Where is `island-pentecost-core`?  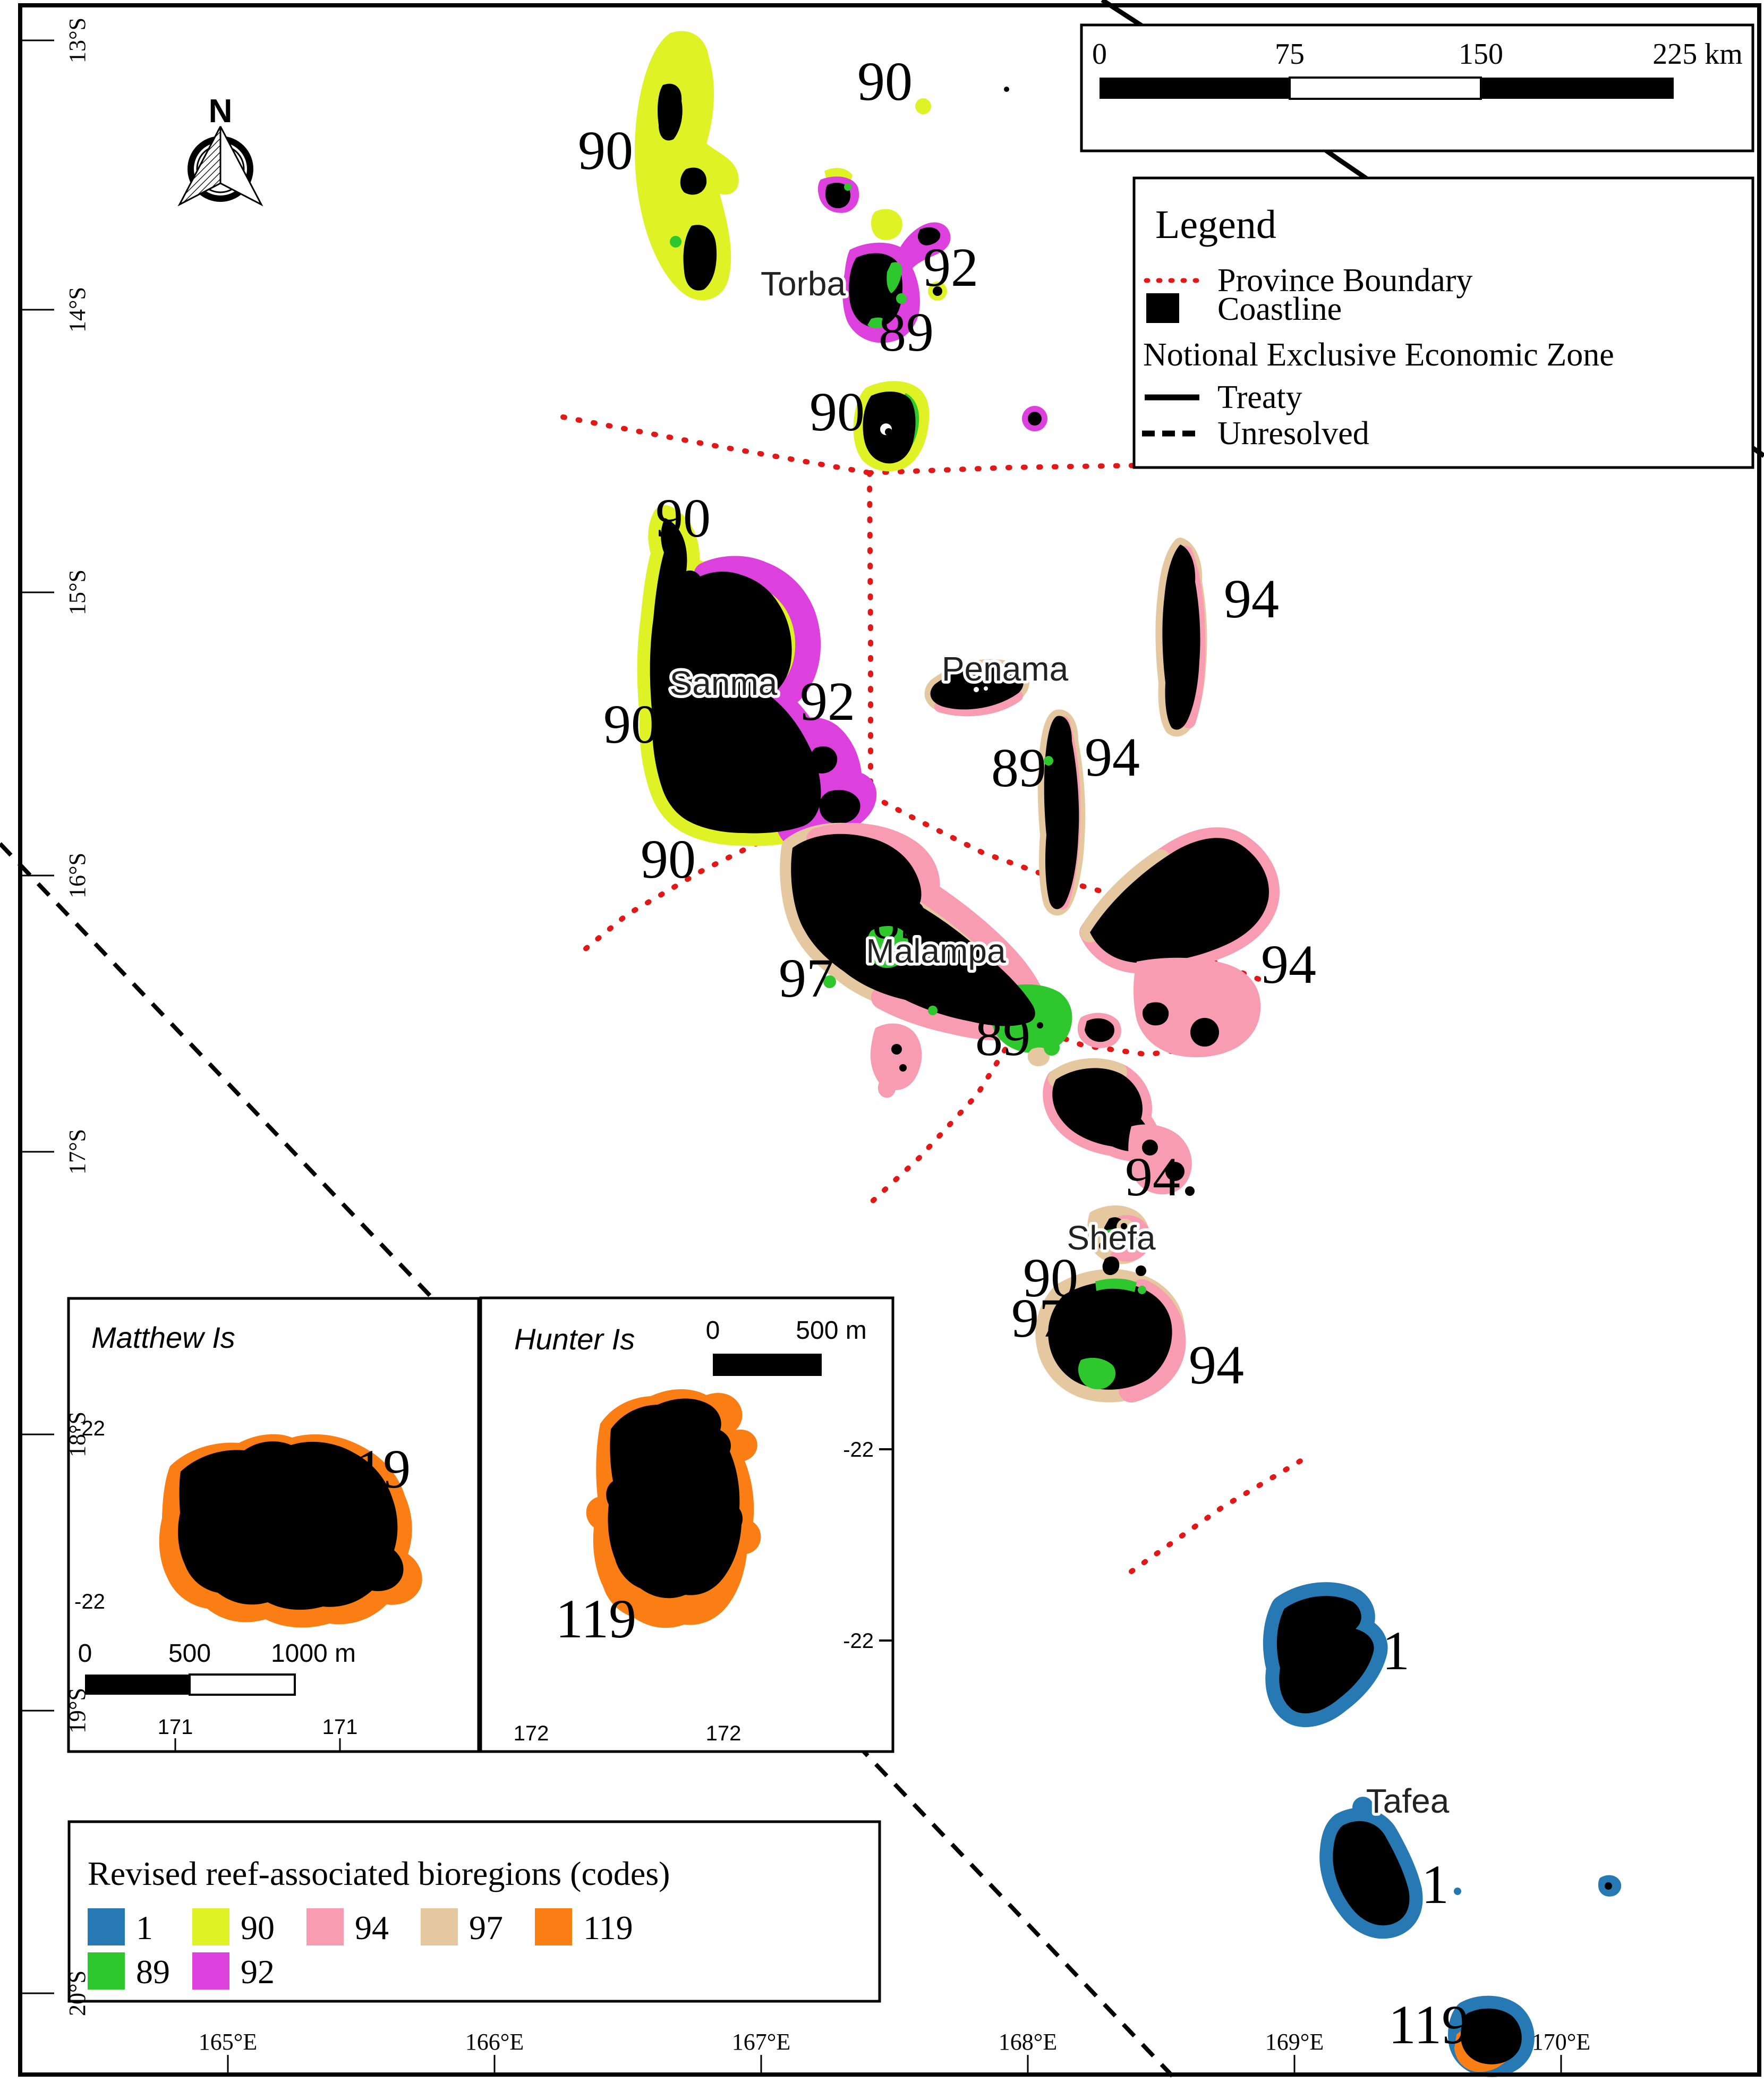
island-pentecost-core is located at coordinates (1061, 813).